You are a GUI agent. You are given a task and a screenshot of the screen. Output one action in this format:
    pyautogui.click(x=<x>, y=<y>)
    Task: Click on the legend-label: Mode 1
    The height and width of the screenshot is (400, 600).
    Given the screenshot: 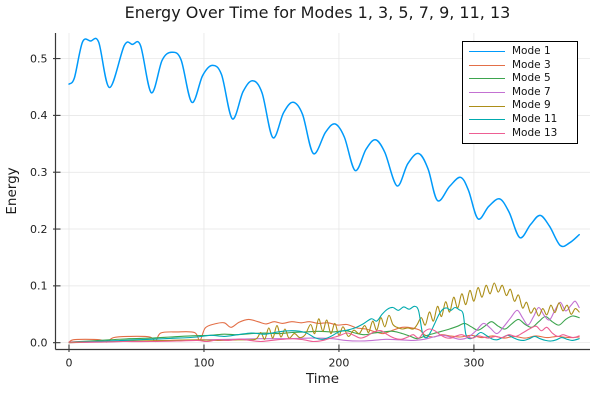 What is the action you would take?
    pyautogui.click(x=531, y=51)
    